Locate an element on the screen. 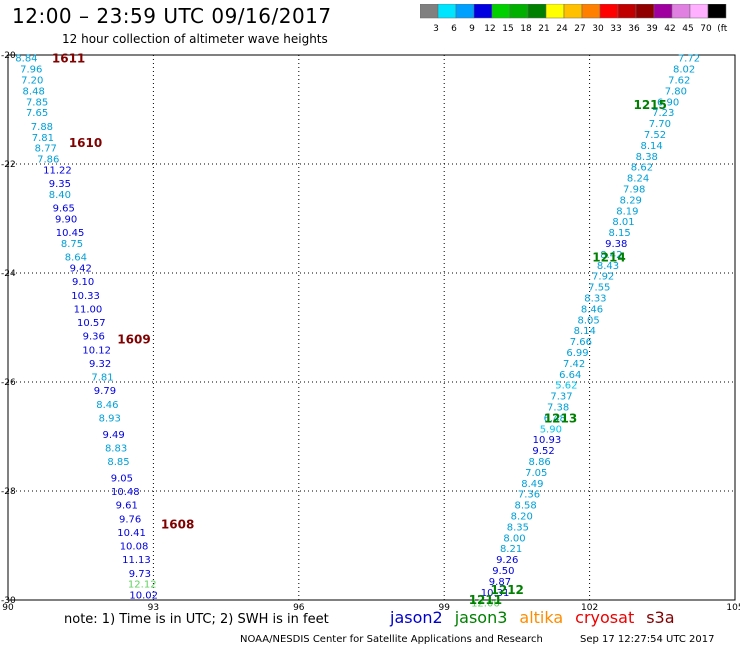  wave-height-value: 9.87 is located at coordinates (500, 582).